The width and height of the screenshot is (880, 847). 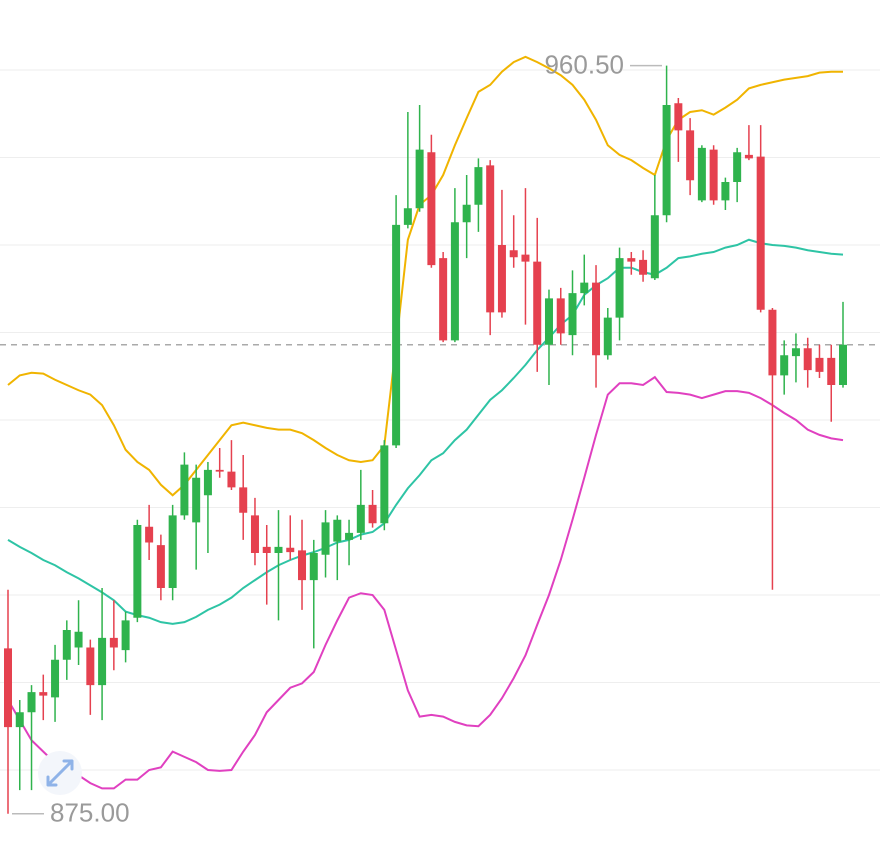 What do you see at coordinates (90, 813) in the screenshot?
I see `min-label: 875.00` at bounding box center [90, 813].